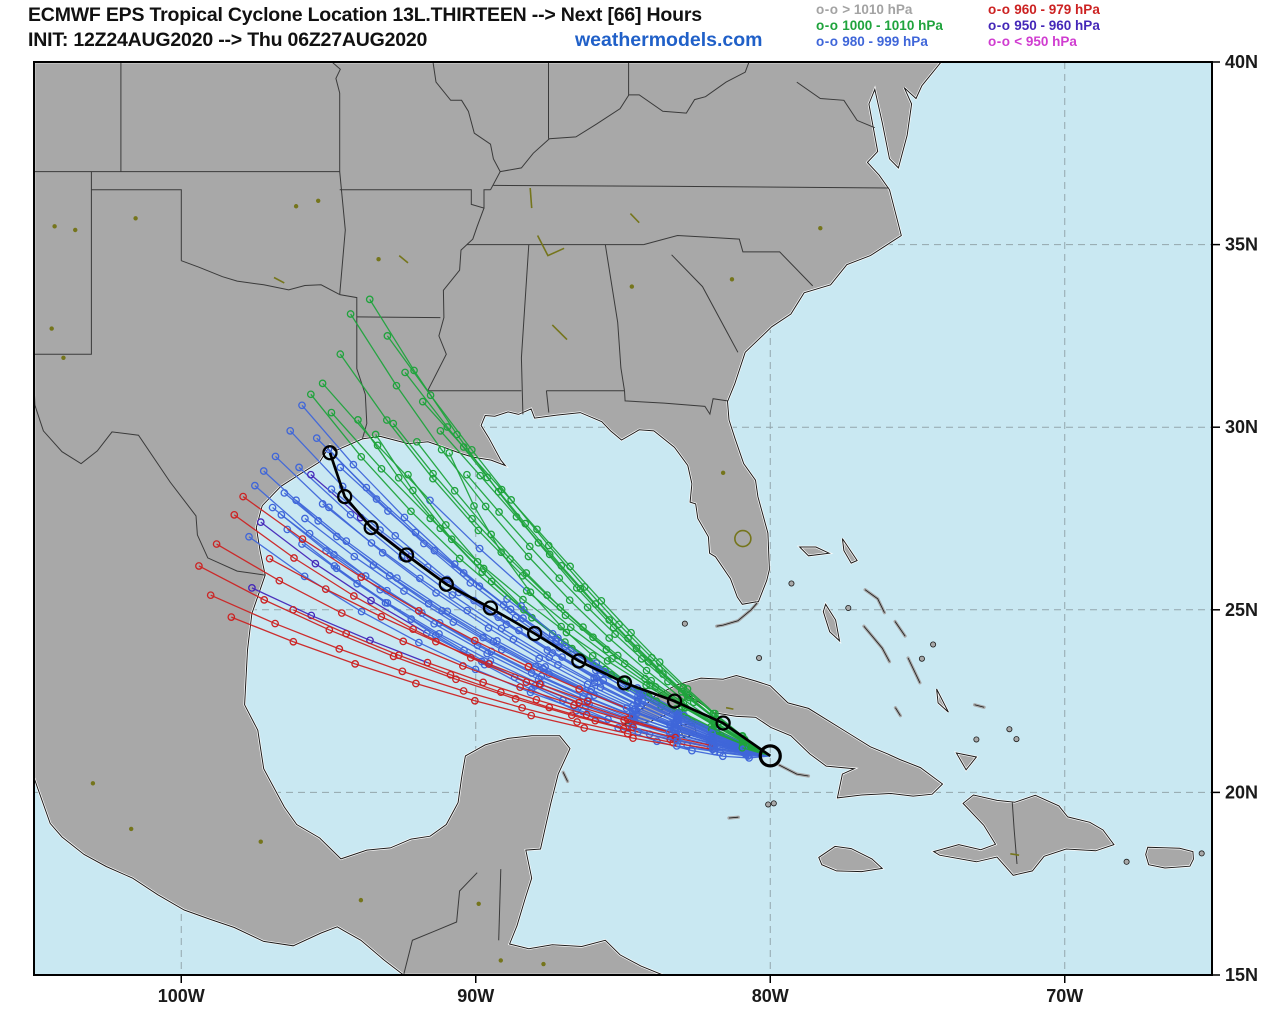  What do you see at coordinates (1023, 835) in the screenshot?
I see `hispaniola-coastline` at bounding box center [1023, 835].